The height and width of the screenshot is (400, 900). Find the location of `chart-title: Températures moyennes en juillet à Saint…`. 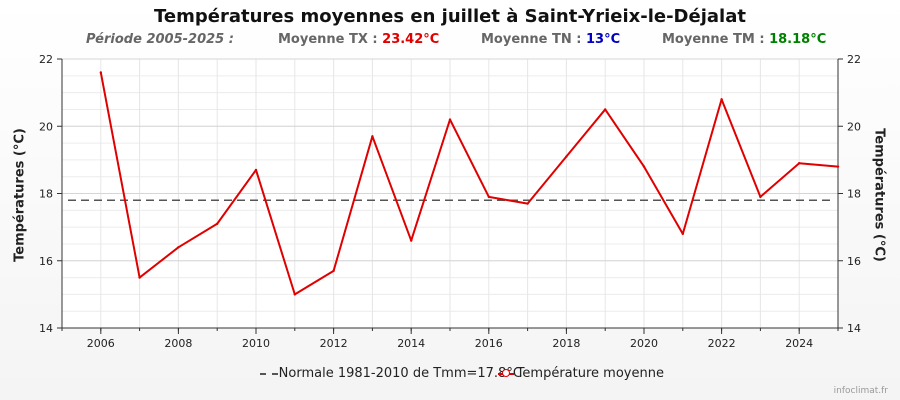

chart-title: Températures moyennes en juillet à Saint… is located at coordinates (450, 16).